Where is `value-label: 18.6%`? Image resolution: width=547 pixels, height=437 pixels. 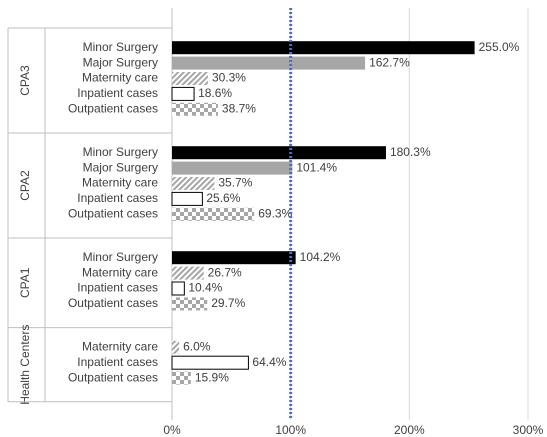
value-label: 18.6% is located at coordinates (215, 93).